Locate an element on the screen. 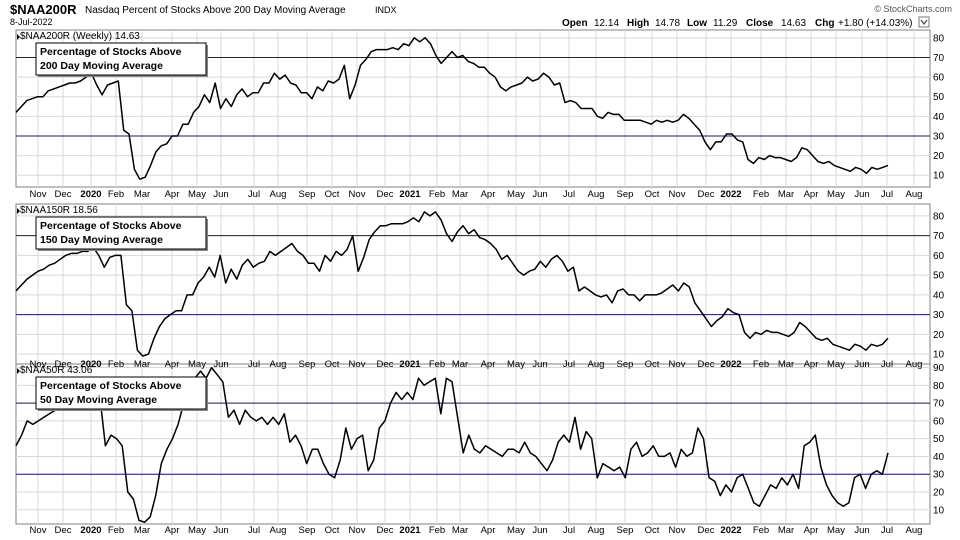 The height and width of the screenshot is (540, 960). settings-icon is located at coordinates (924, 22).